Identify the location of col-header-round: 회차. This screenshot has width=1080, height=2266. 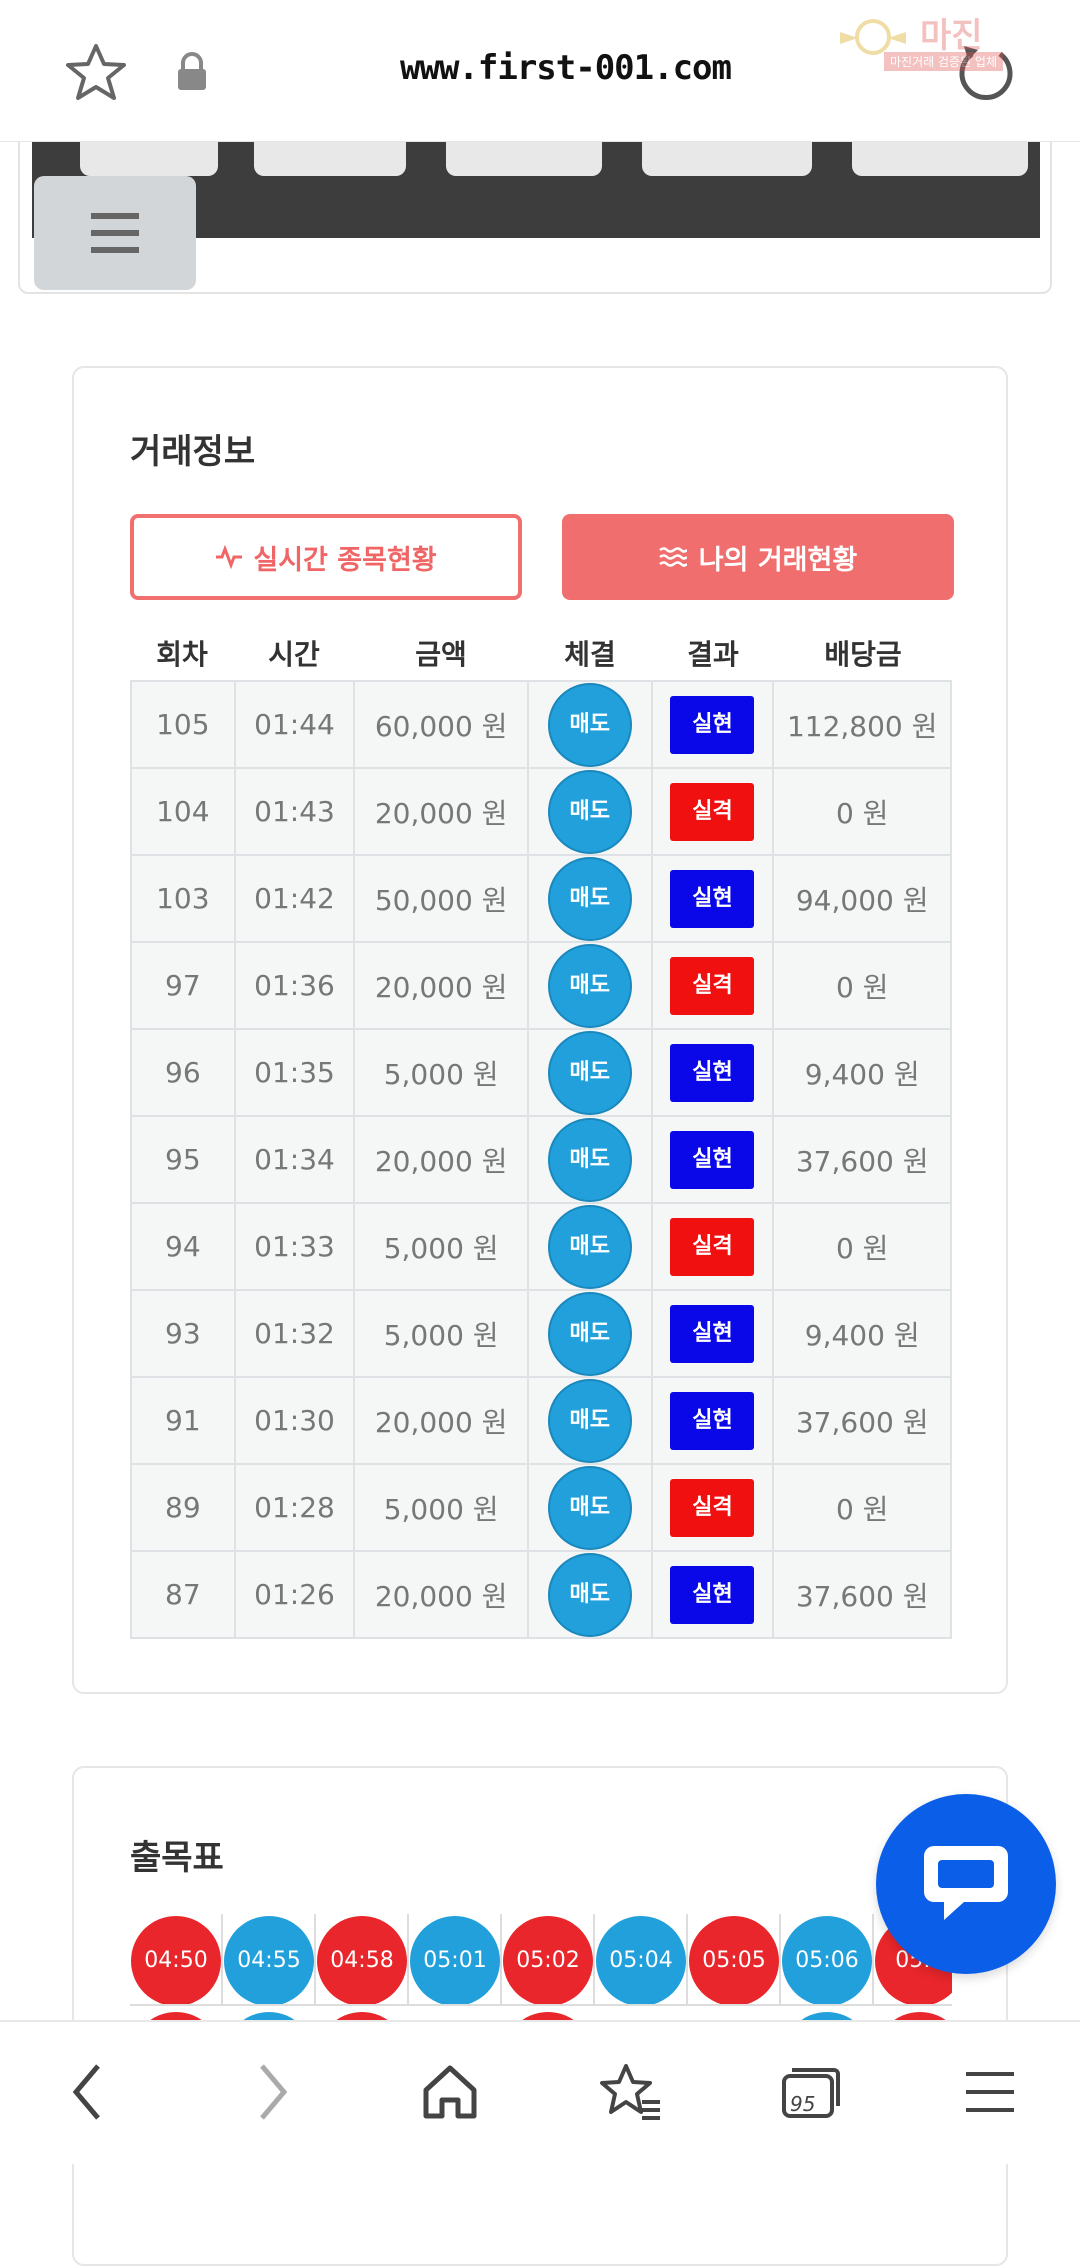
(182, 654).